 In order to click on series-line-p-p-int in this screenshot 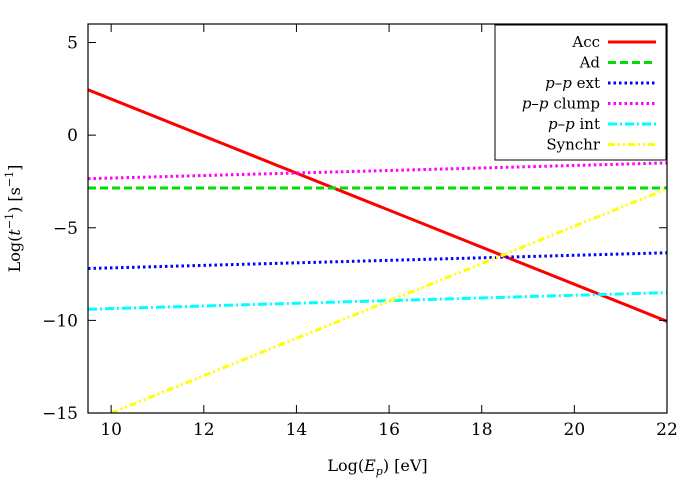, I will do `click(377, 301)`.